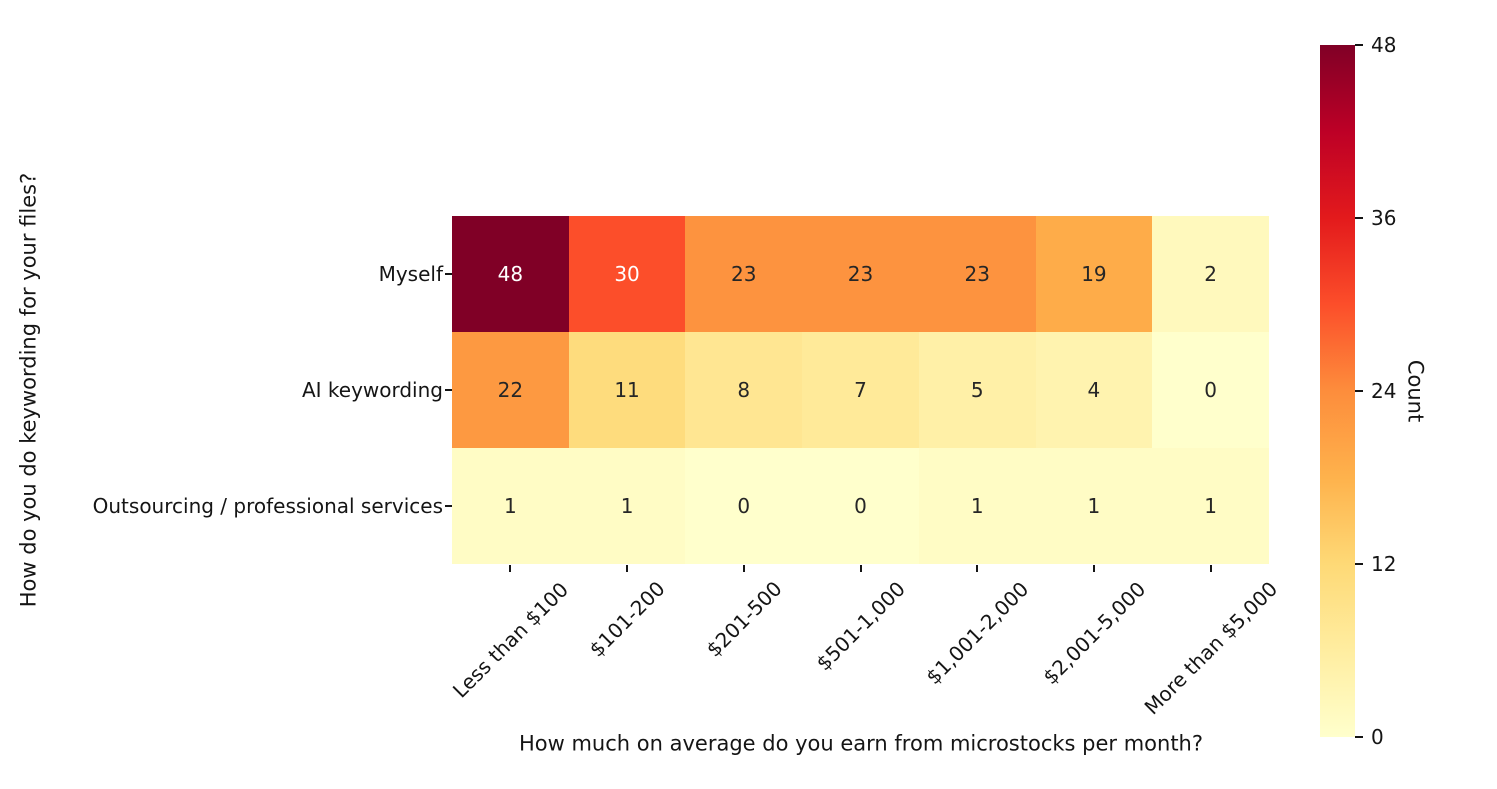 This screenshot has width=1497, height=789. I want to click on colorbar-tick-label: 48, so click(1384, 45).